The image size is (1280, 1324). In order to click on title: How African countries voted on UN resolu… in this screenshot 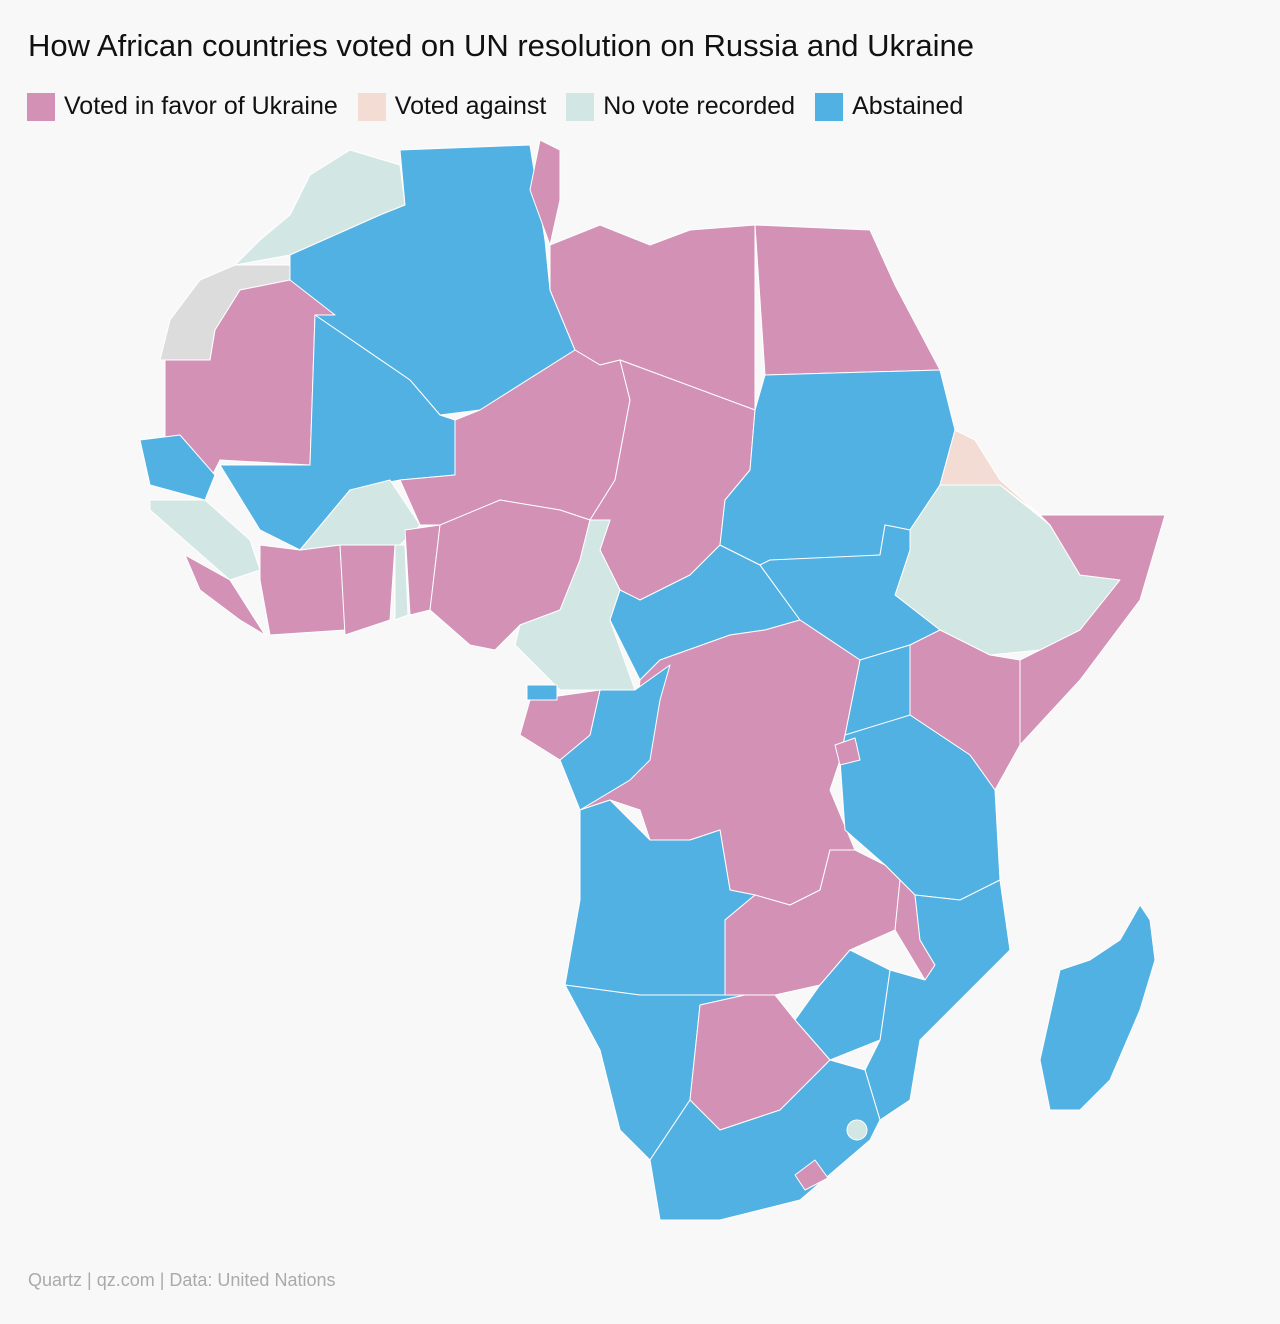, I will do `click(501, 45)`.